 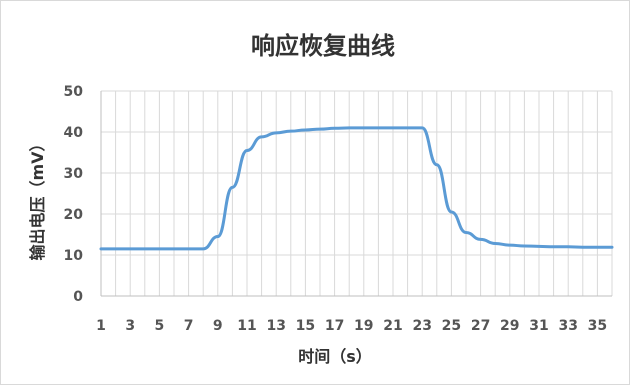 What do you see at coordinates (74, 174) in the screenshot?
I see `y-tick-label: 30` at bounding box center [74, 174].